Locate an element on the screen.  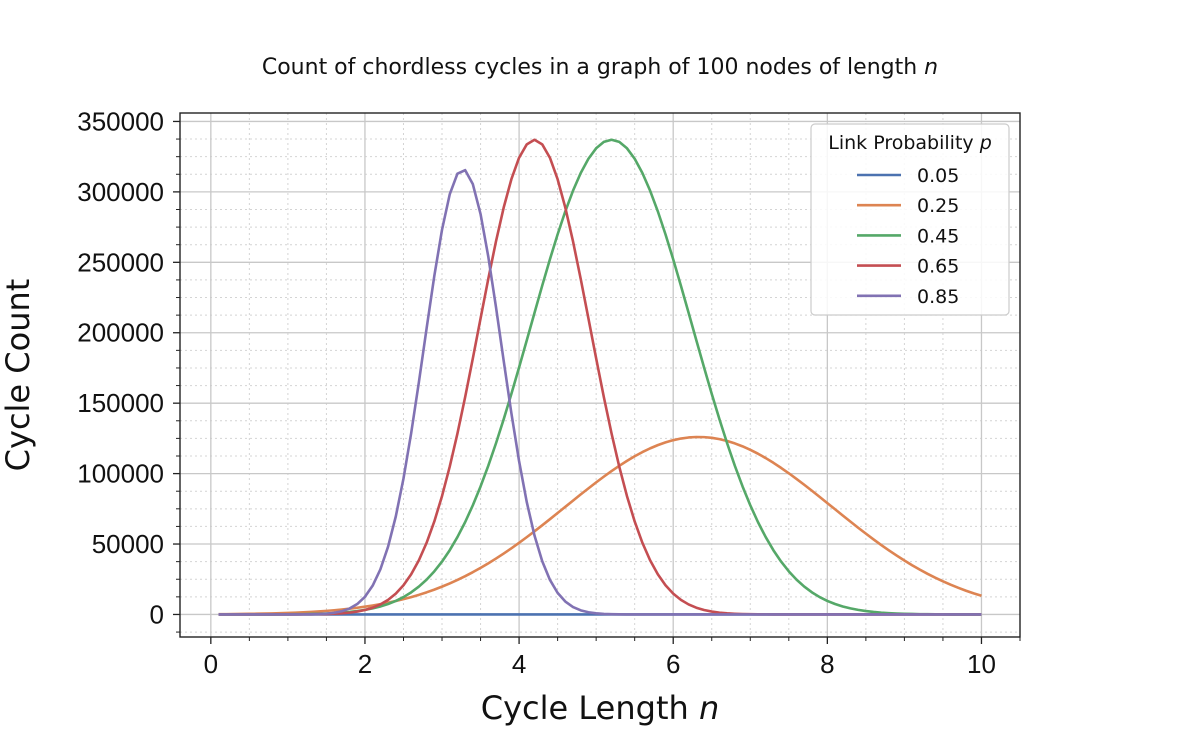
legend-title: Link Probability p is located at coordinates (910, 143).